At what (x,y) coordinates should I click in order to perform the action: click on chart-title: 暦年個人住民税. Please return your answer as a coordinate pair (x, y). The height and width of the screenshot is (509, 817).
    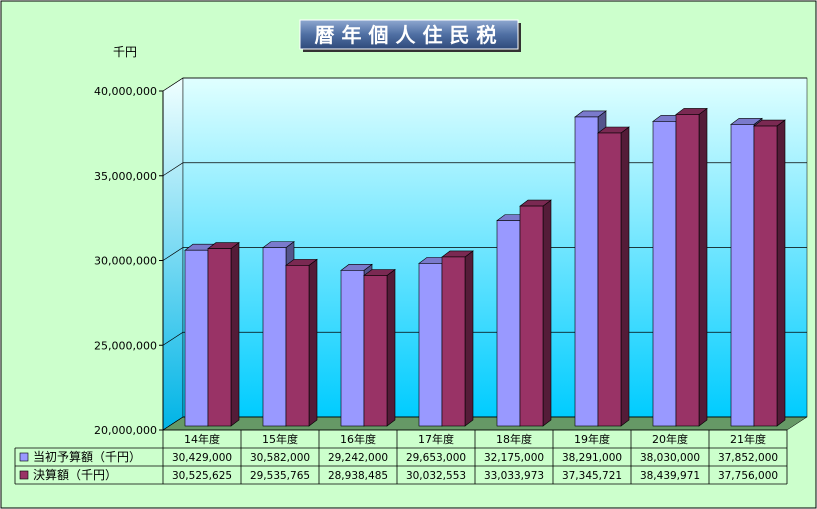
    Looking at the image, I should click on (410, 35).